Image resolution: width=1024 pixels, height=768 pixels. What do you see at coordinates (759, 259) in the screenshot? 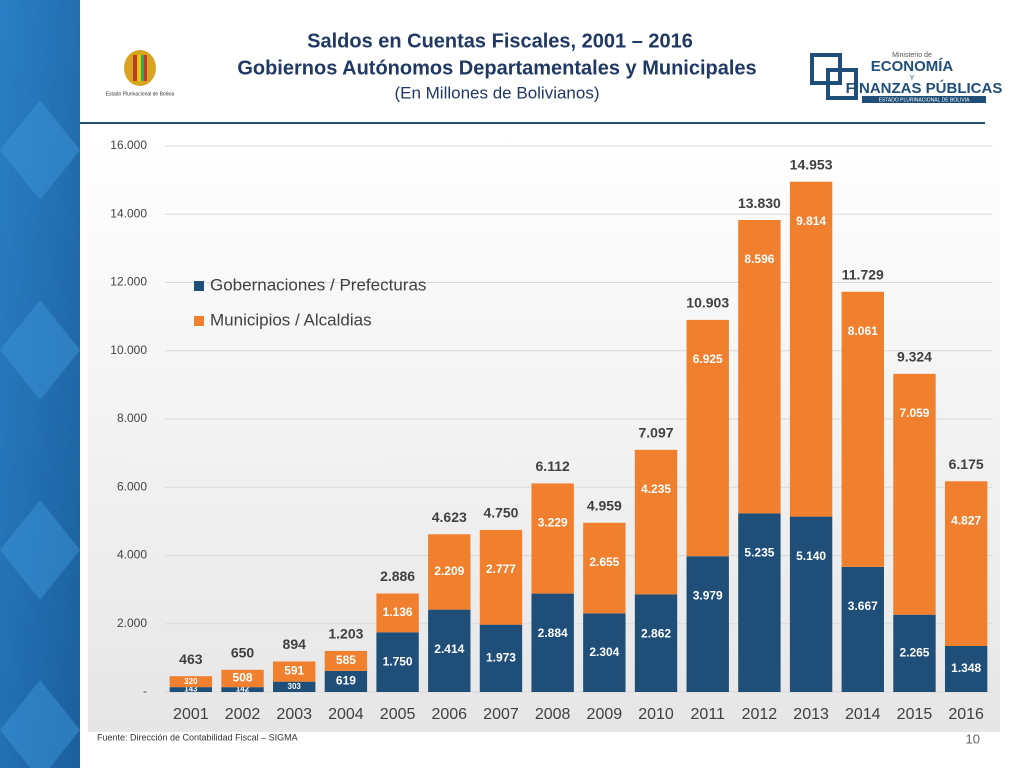
I see `segment-label: 8.596` at bounding box center [759, 259].